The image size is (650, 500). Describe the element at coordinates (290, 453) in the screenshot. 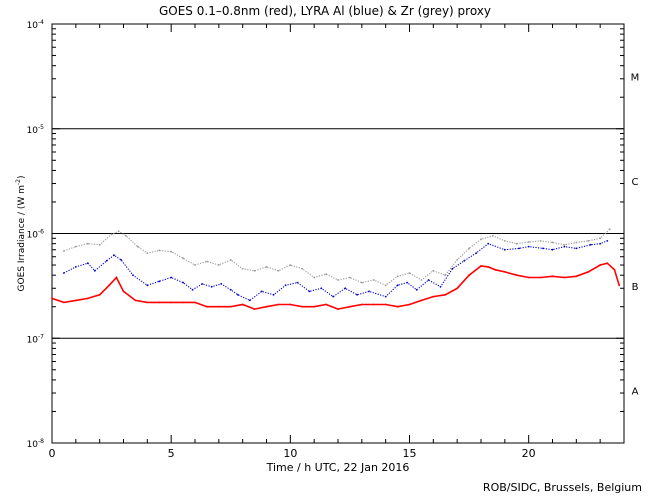

I see `x-tick-label: 10` at that location.